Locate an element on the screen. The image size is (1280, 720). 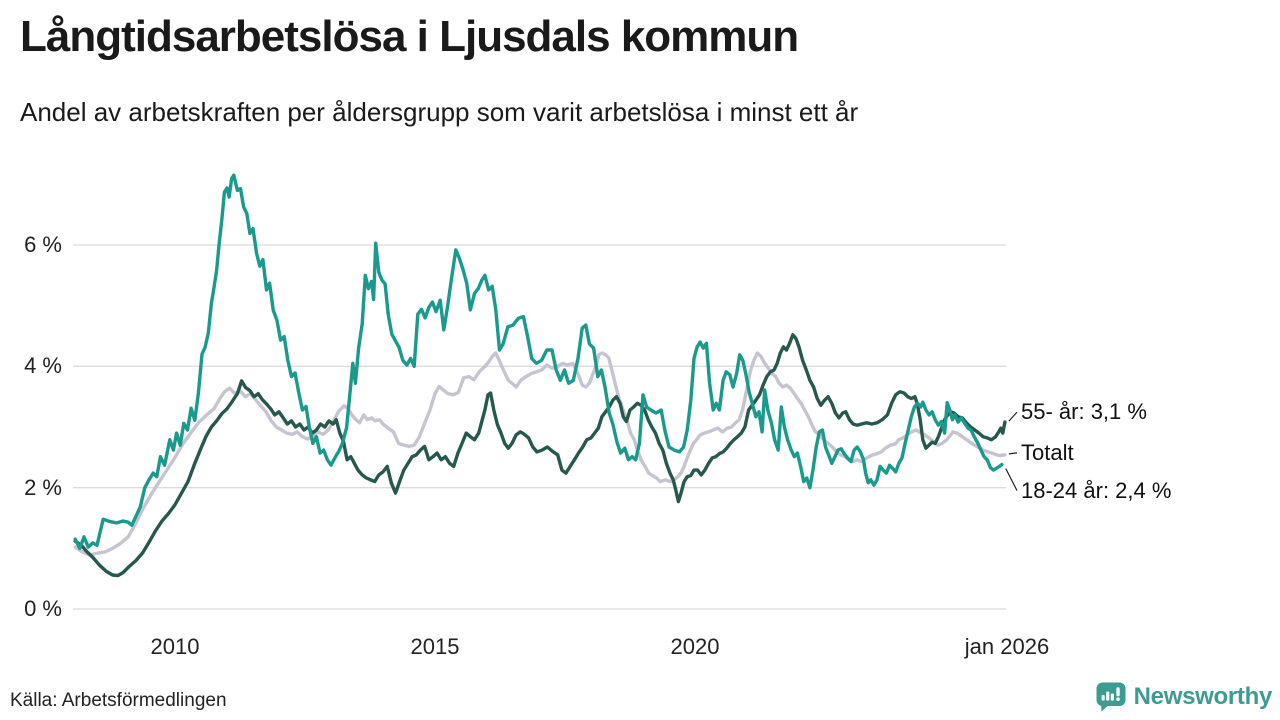
end-label-totalt: Totalt is located at coordinates (1047, 452).